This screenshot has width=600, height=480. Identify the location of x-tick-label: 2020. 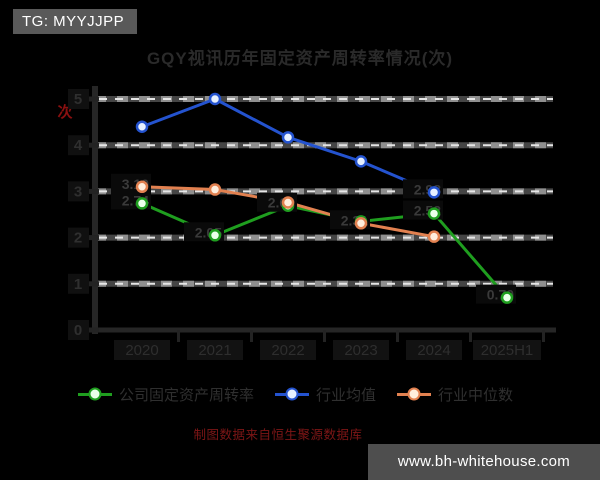
(141, 350).